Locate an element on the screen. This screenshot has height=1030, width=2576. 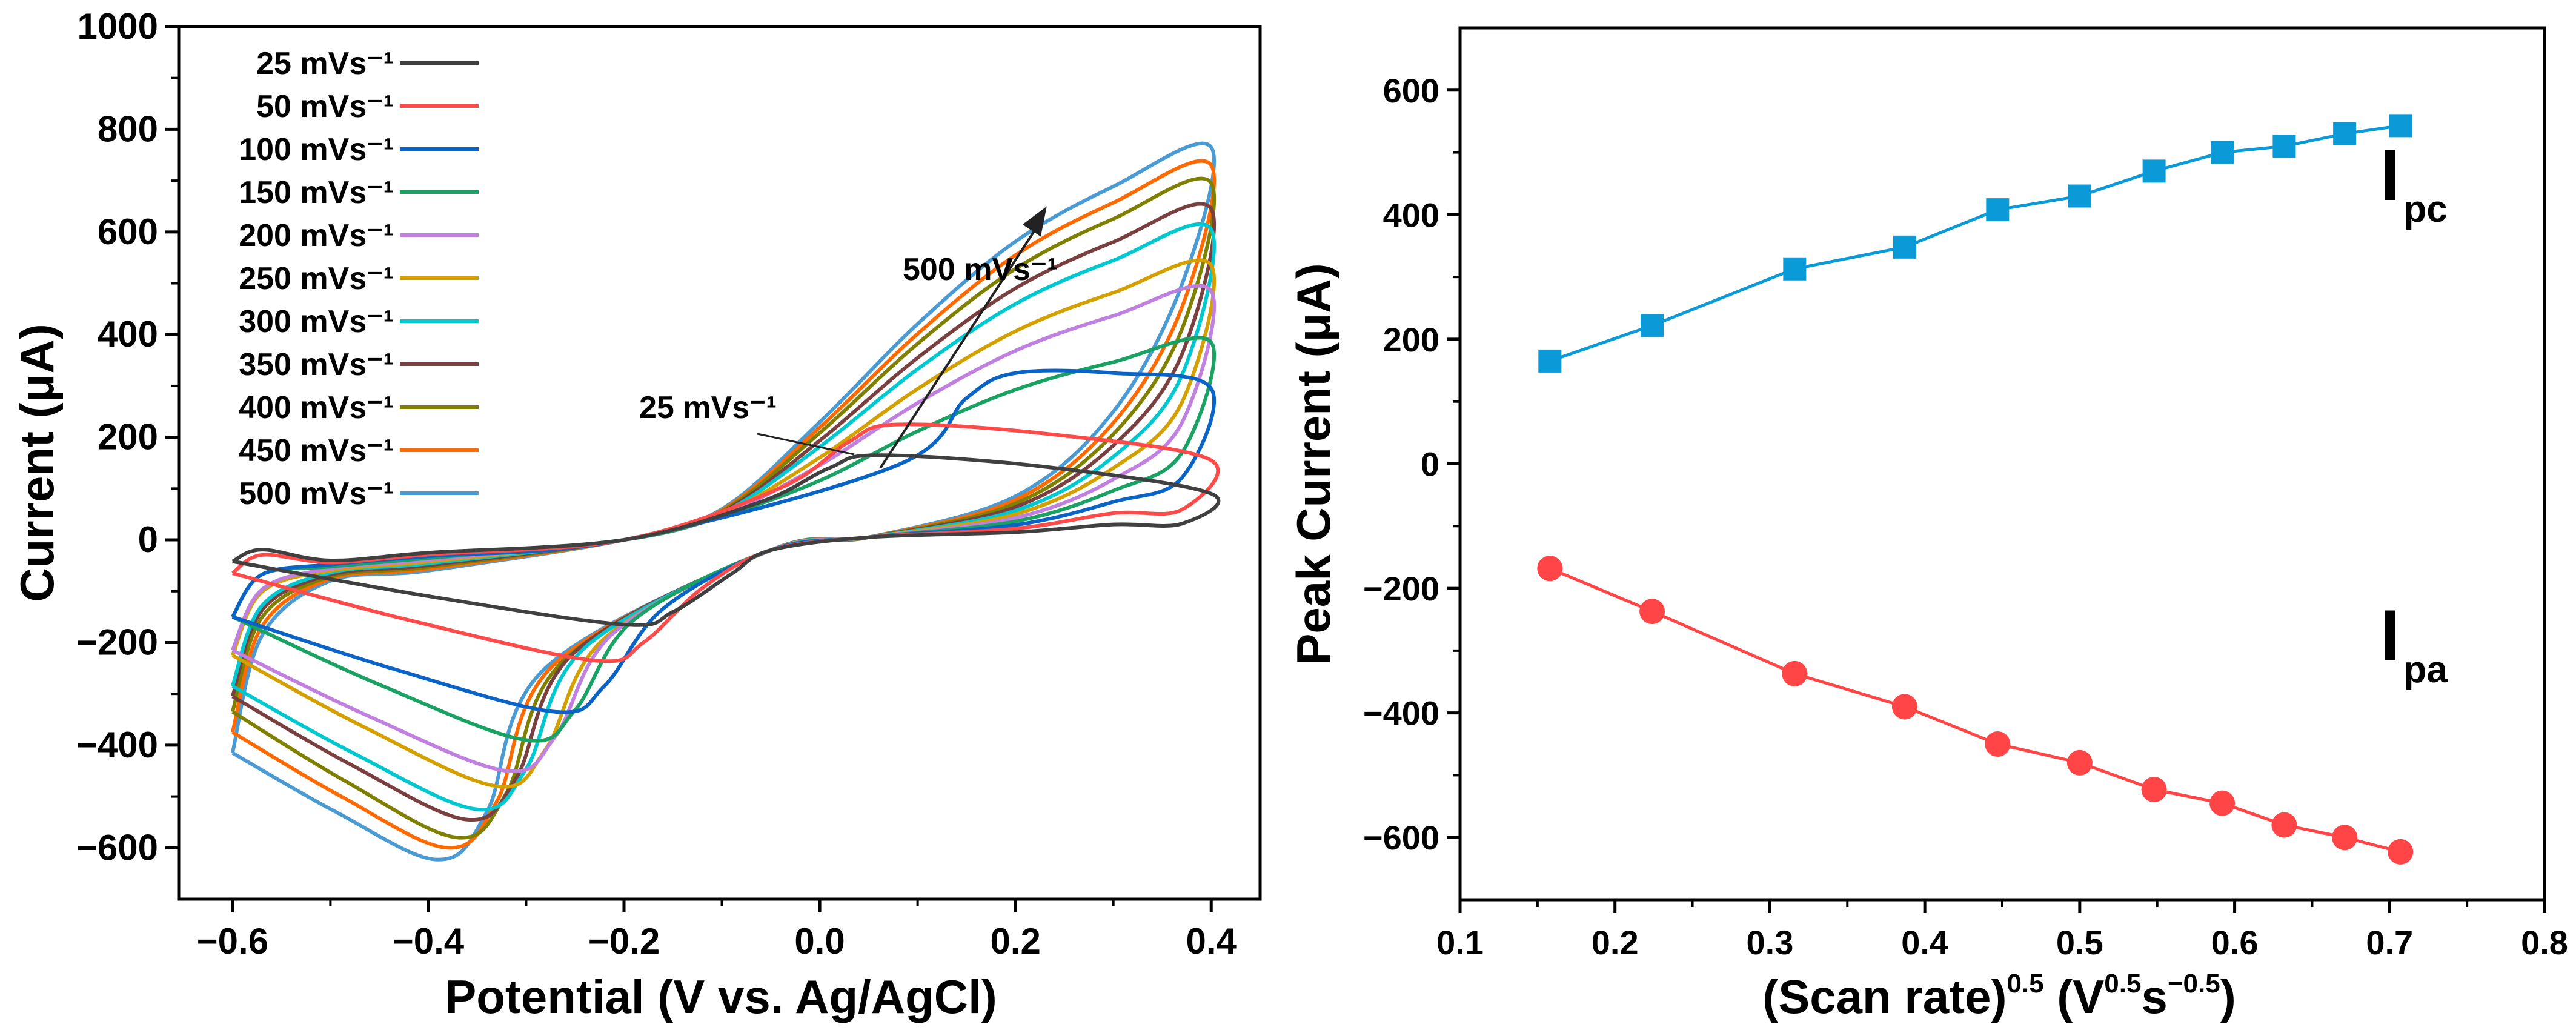
ipc-line is located at coordinates (1975, 243).